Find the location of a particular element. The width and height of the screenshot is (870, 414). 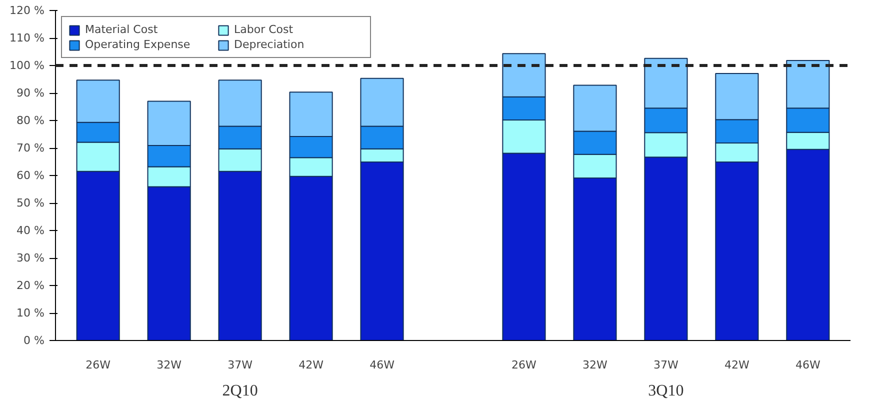

y-tick-label: 70 % is located at coordinates (30, 148).